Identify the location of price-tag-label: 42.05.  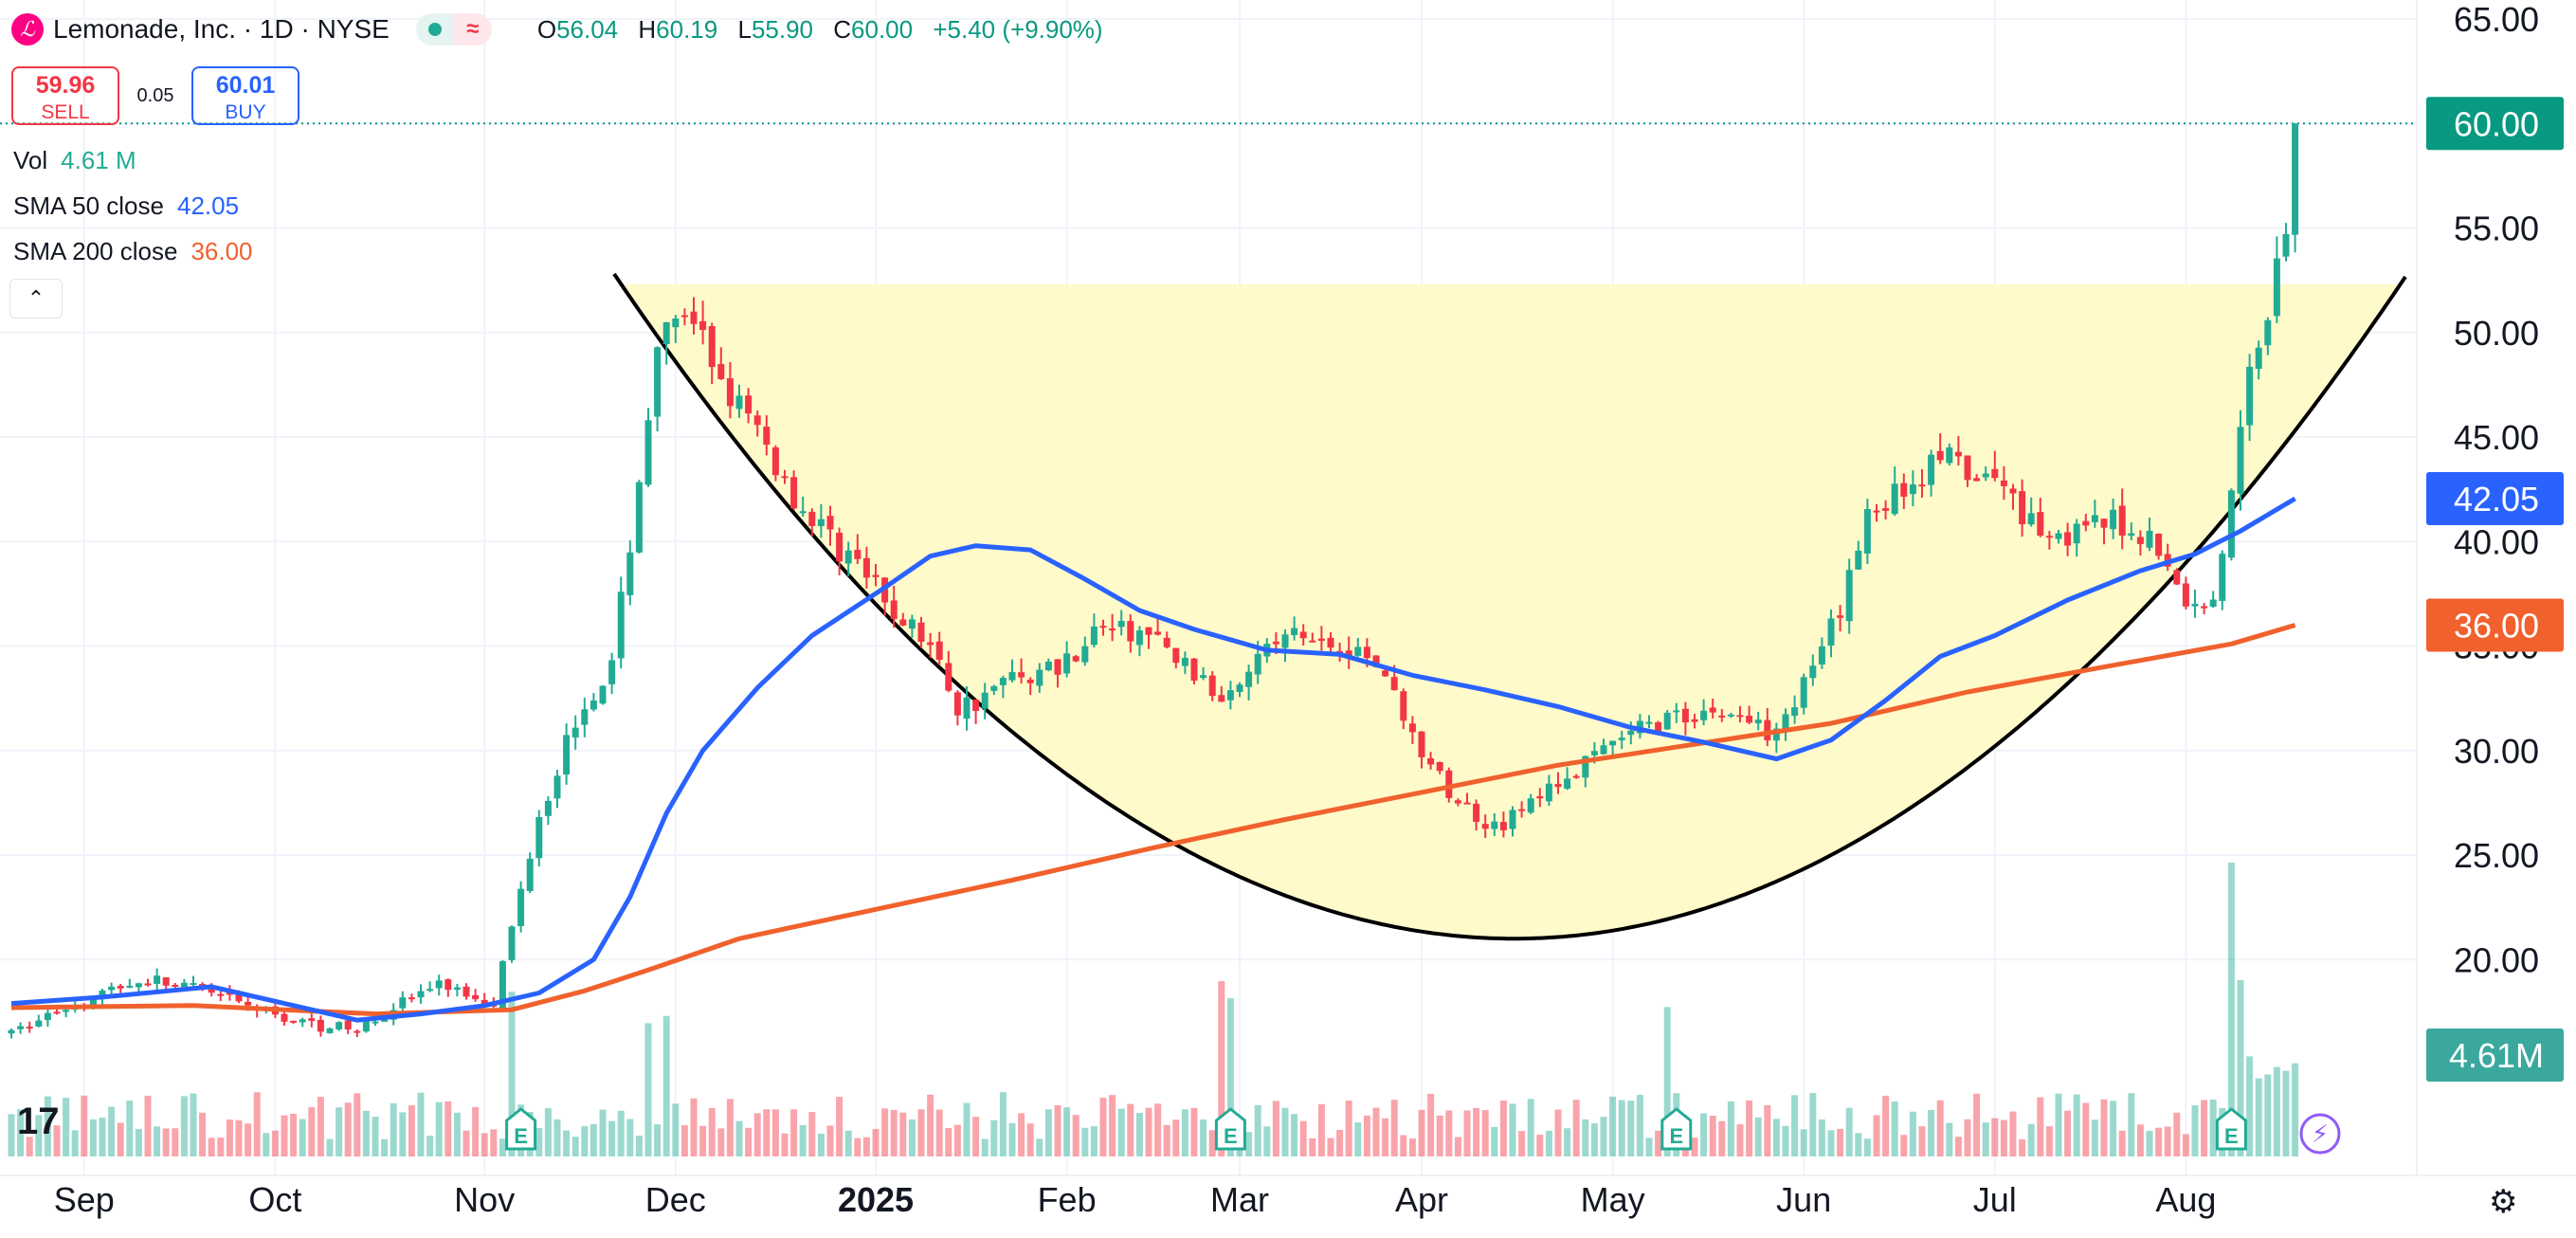
(2496, 499).